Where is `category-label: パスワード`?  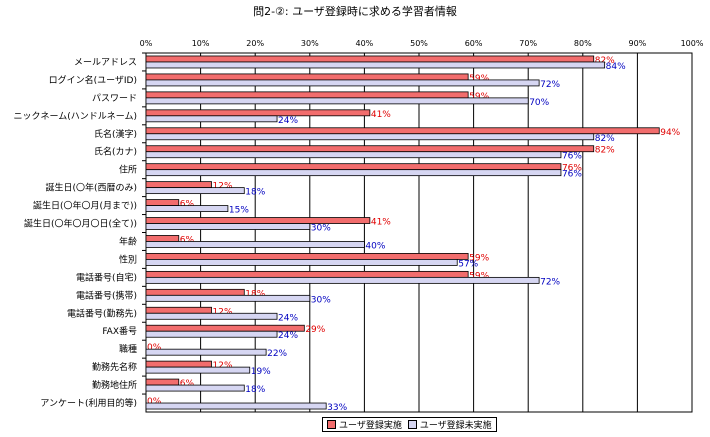 category-label: パスワード is located at coordinates (114, 98).